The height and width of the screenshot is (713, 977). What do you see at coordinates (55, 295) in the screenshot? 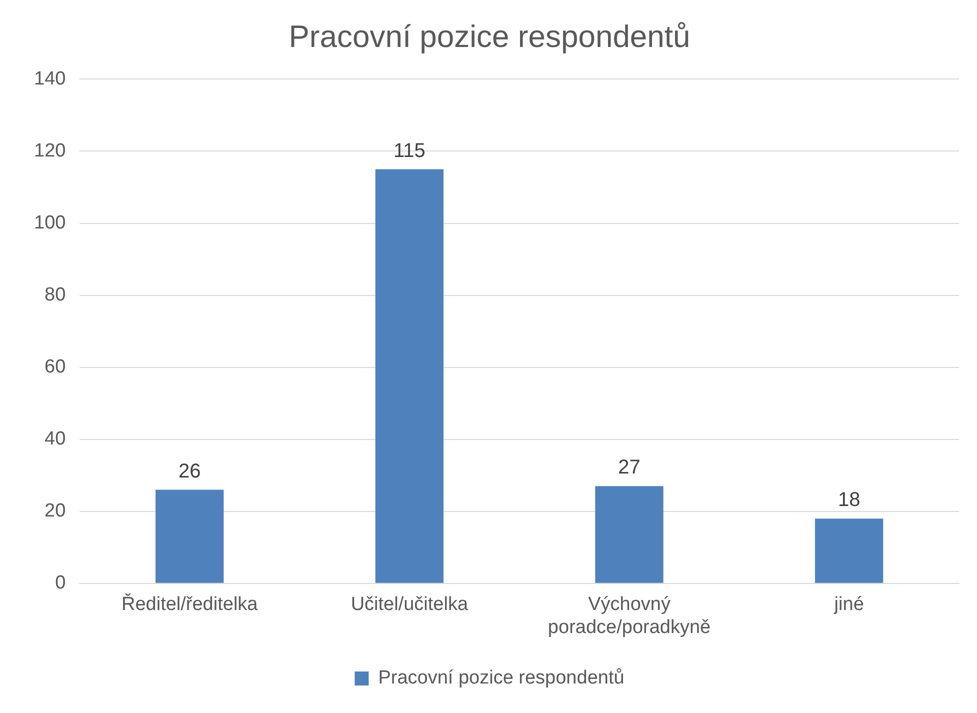
I see `y-tick-label: 80` at bounding box center [55, 295].